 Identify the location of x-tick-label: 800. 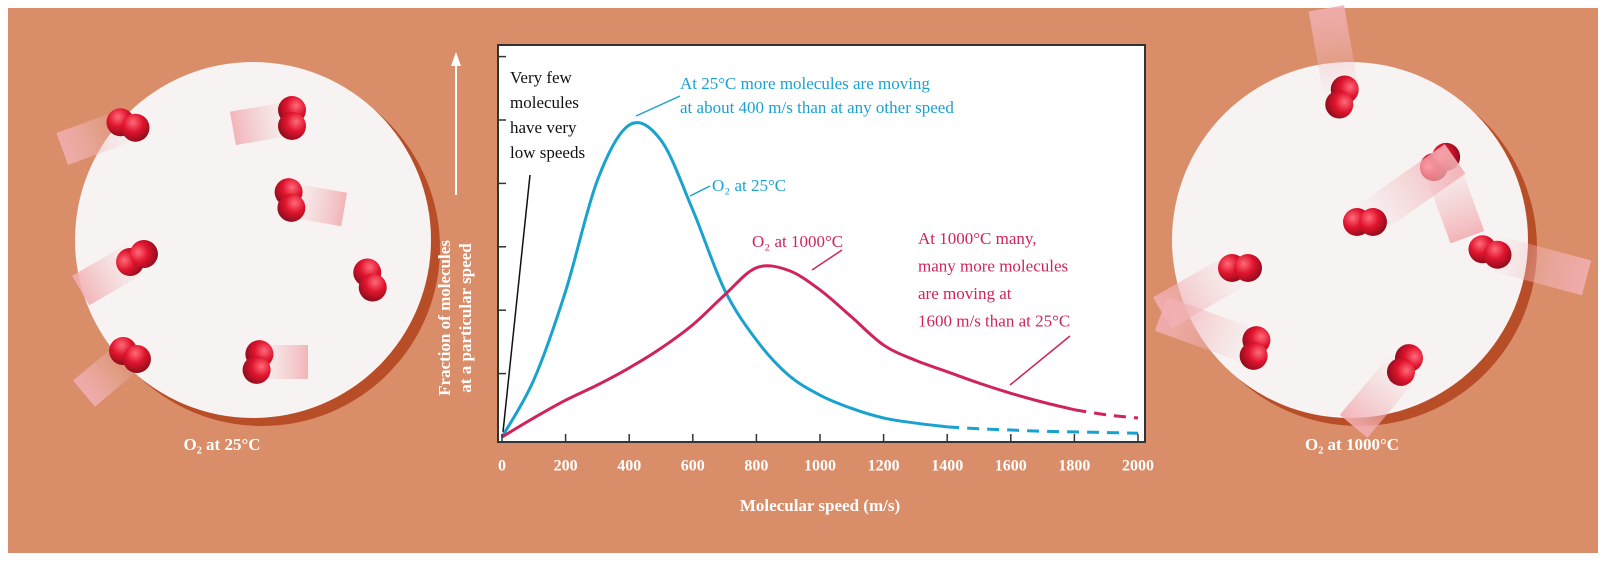
(756, 466).